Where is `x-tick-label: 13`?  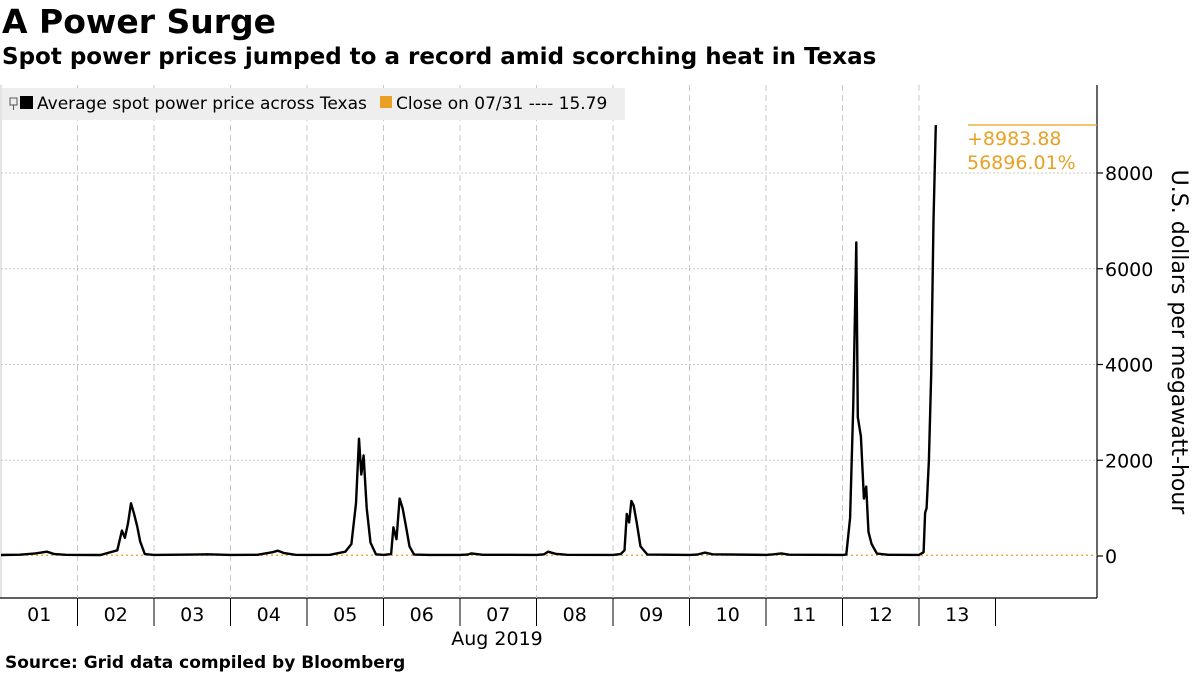
x-tick-label: 13 is located at coordinates (957, 615).